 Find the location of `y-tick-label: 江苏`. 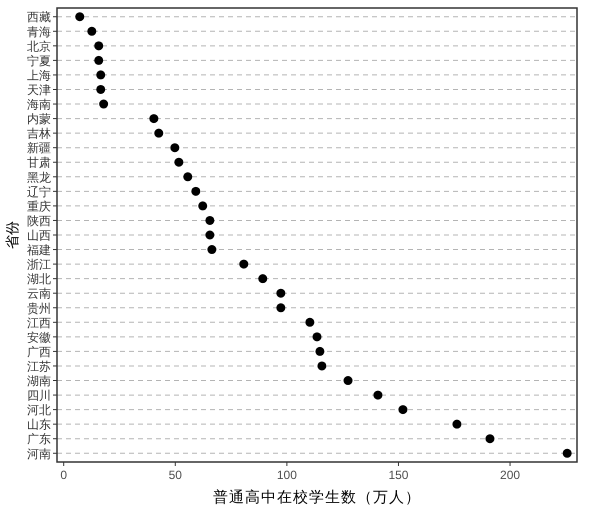

y-tick-label: 江苏 is located at coordinates (39, 366).